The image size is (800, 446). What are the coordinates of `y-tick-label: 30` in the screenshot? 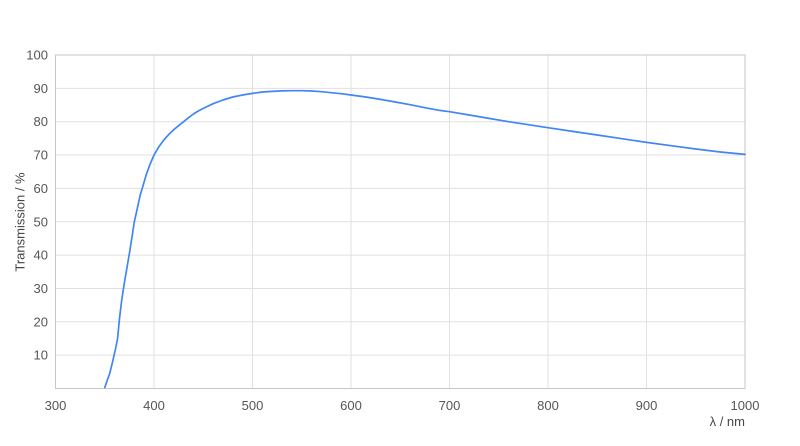 It's located at (41, 288).